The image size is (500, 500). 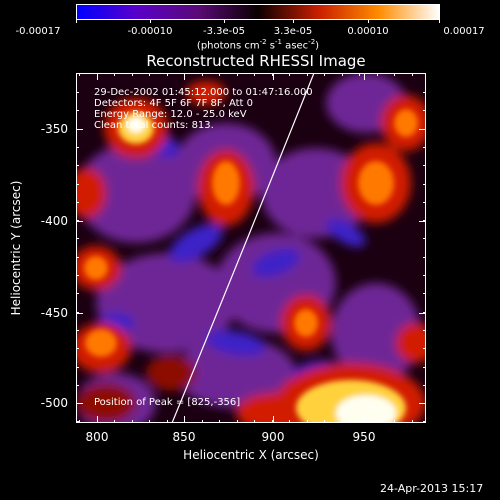 What do you see at coordinates (258, 12) in the screenshot?
I see `colorbar` at bounding box center [258, 12].